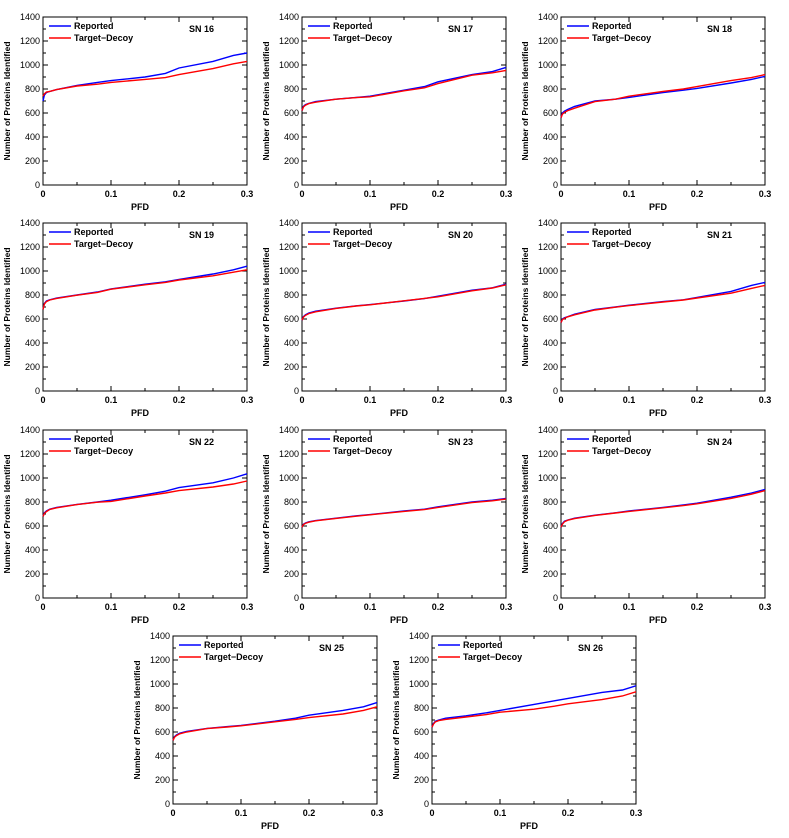 The width and height of the screenshot is (789, 838). Describe the element at coordinates (404, 513) in the screenshot. I see `series-line-target-decoy` at that location.